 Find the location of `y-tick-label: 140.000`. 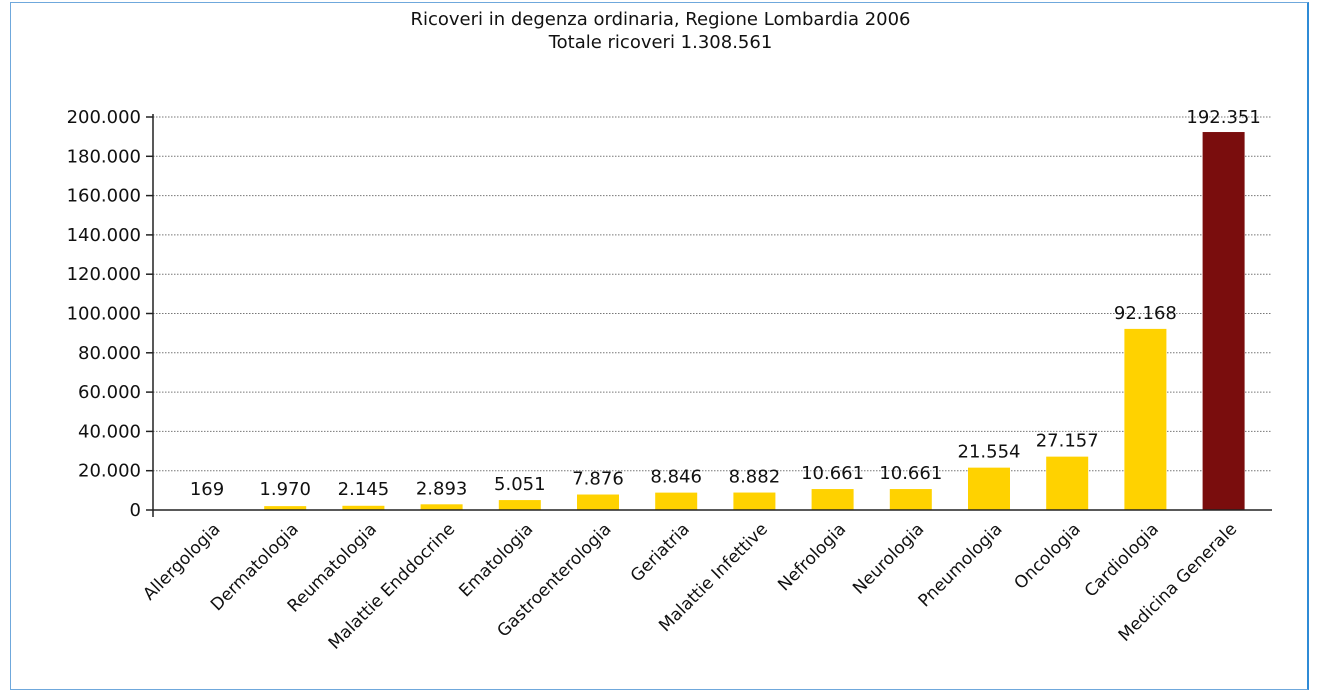

y-tick-label: 140.000 is located at coordinates (104, 235).